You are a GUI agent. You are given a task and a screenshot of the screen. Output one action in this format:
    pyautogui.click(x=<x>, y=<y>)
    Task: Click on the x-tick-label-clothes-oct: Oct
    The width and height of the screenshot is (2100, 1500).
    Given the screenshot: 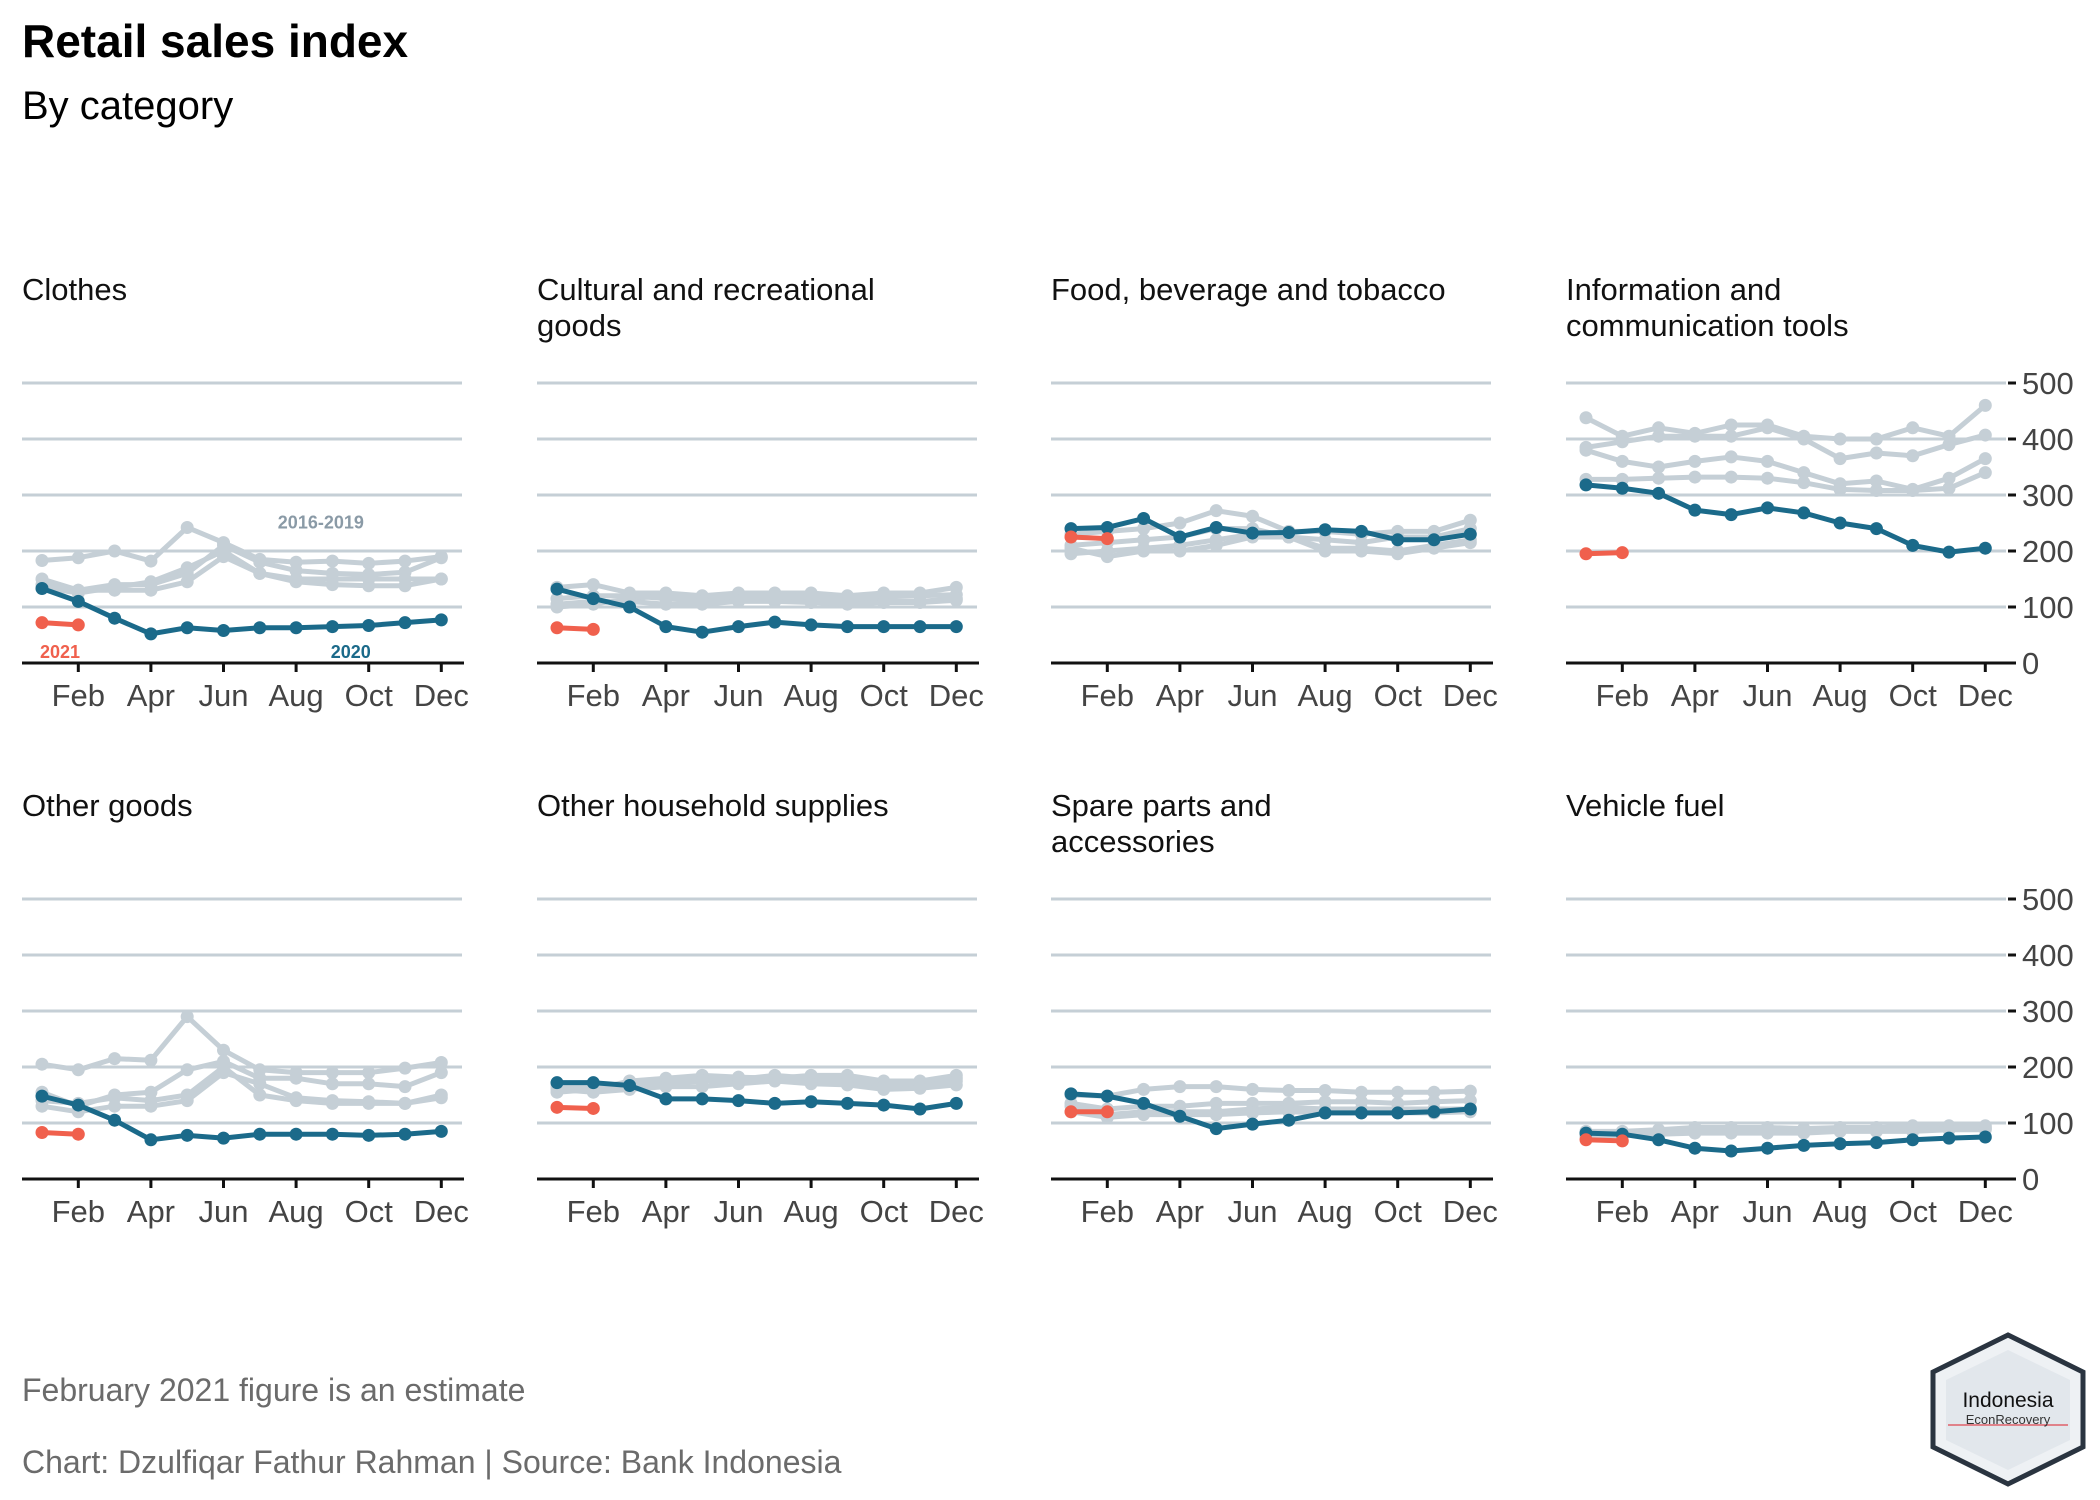 What is the action you would take?
    pyautogui.click(x=369, y=695)
    